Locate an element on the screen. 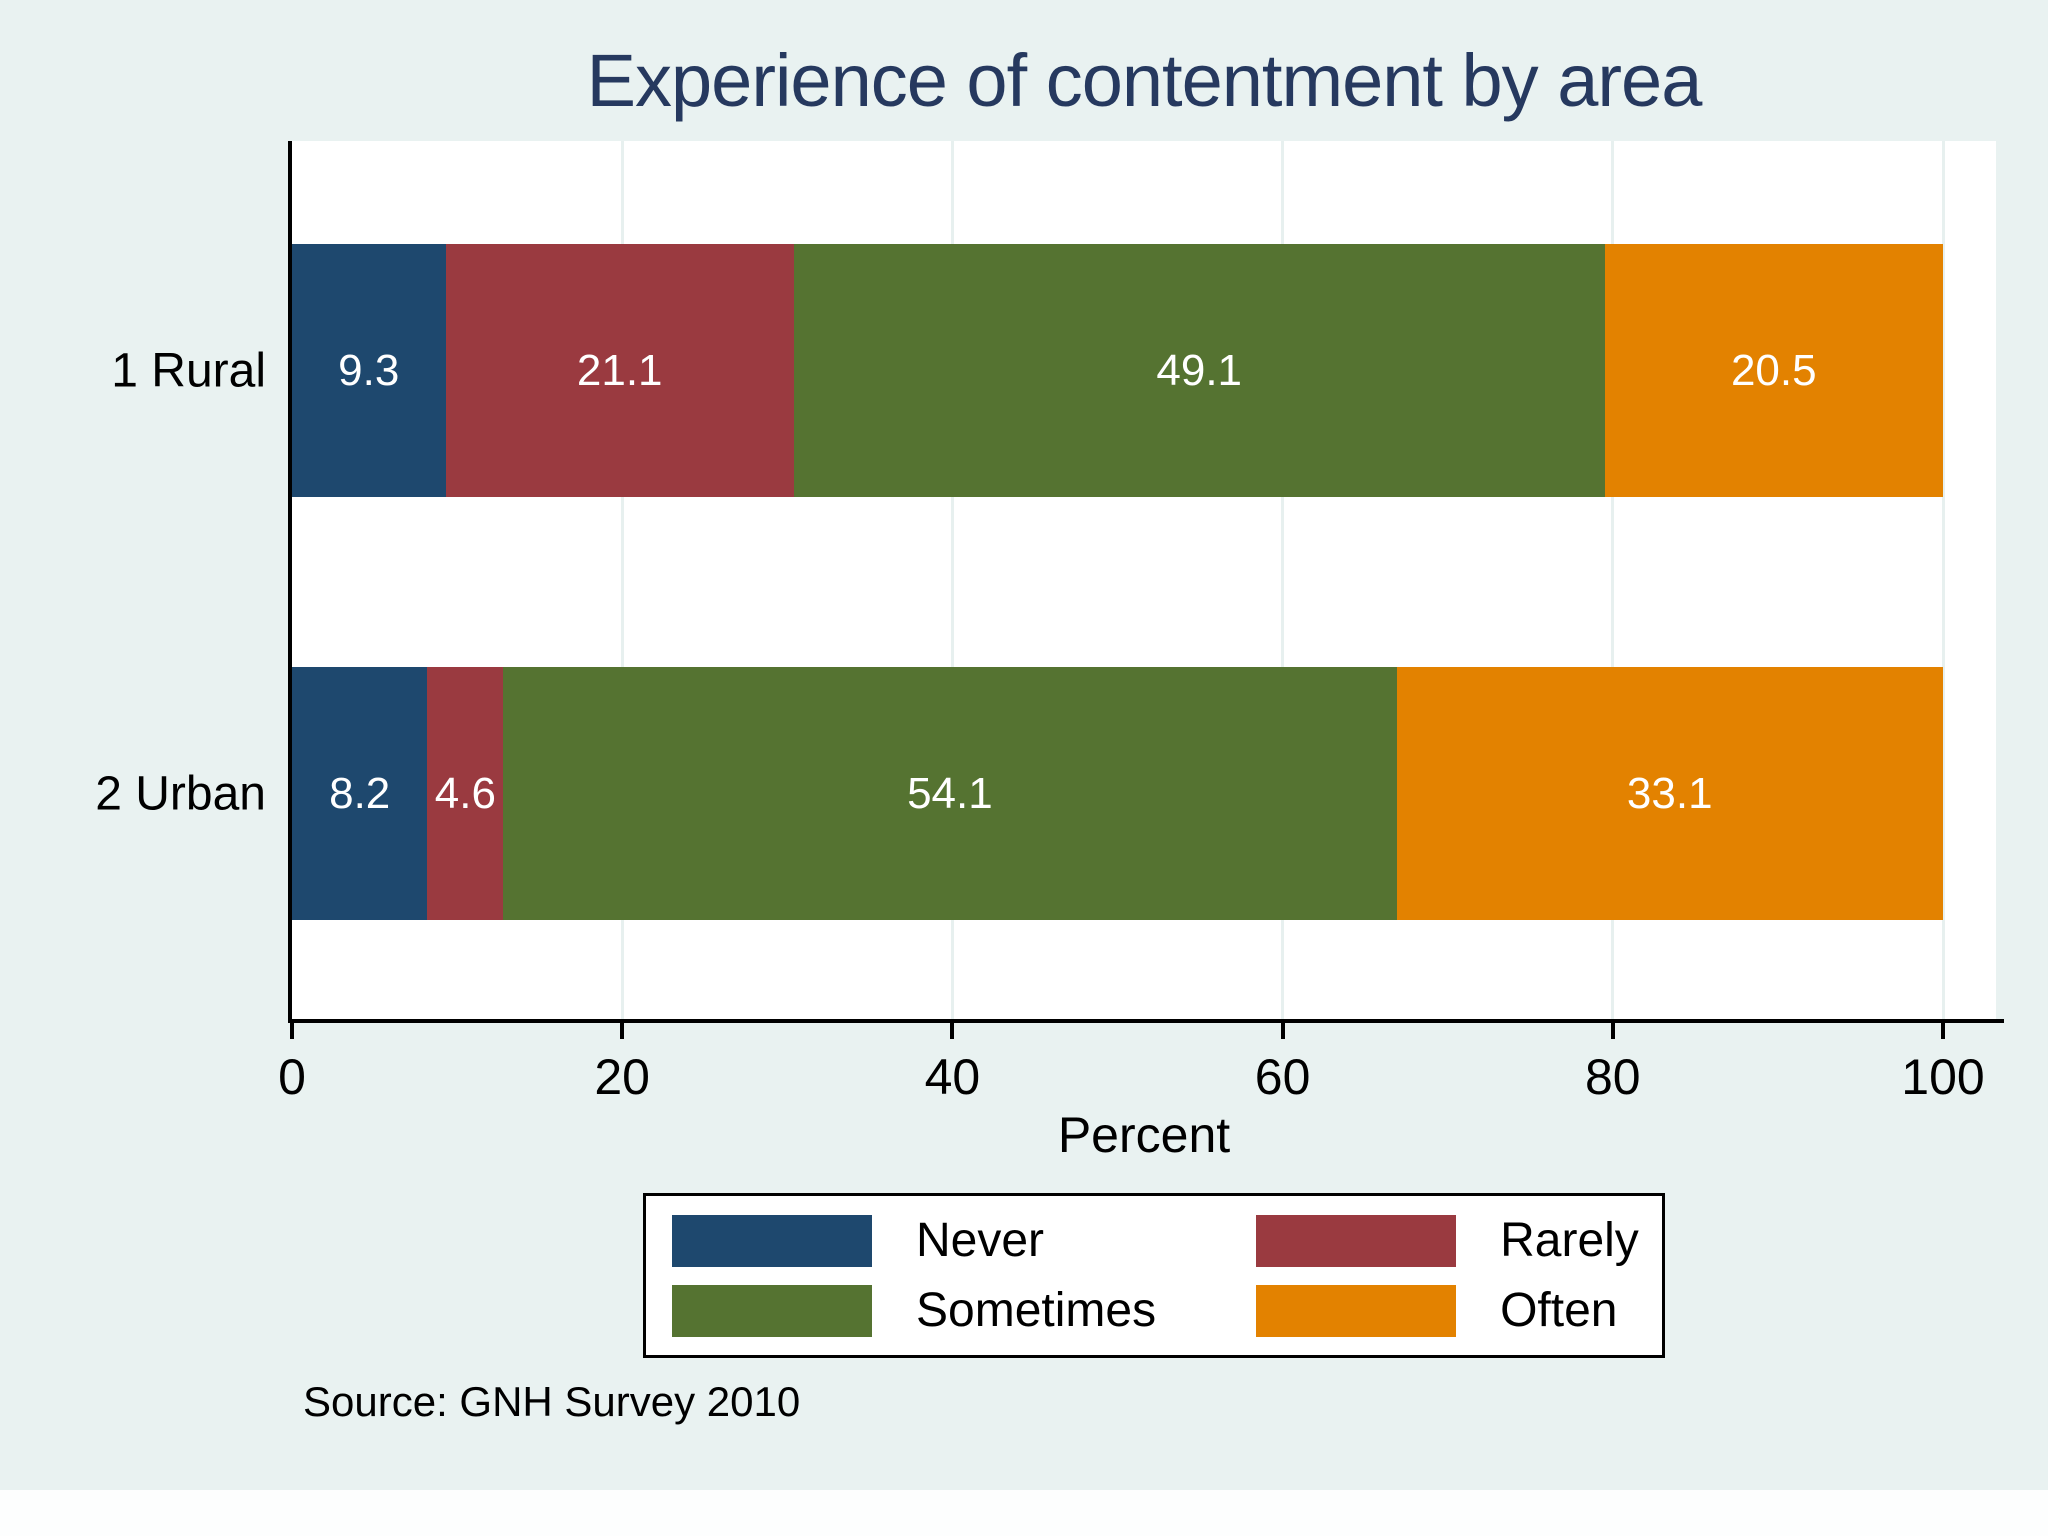 This screenshot has height=1536, width=2048. tick-label-20: 20 is located at coordinates (622, 1077).